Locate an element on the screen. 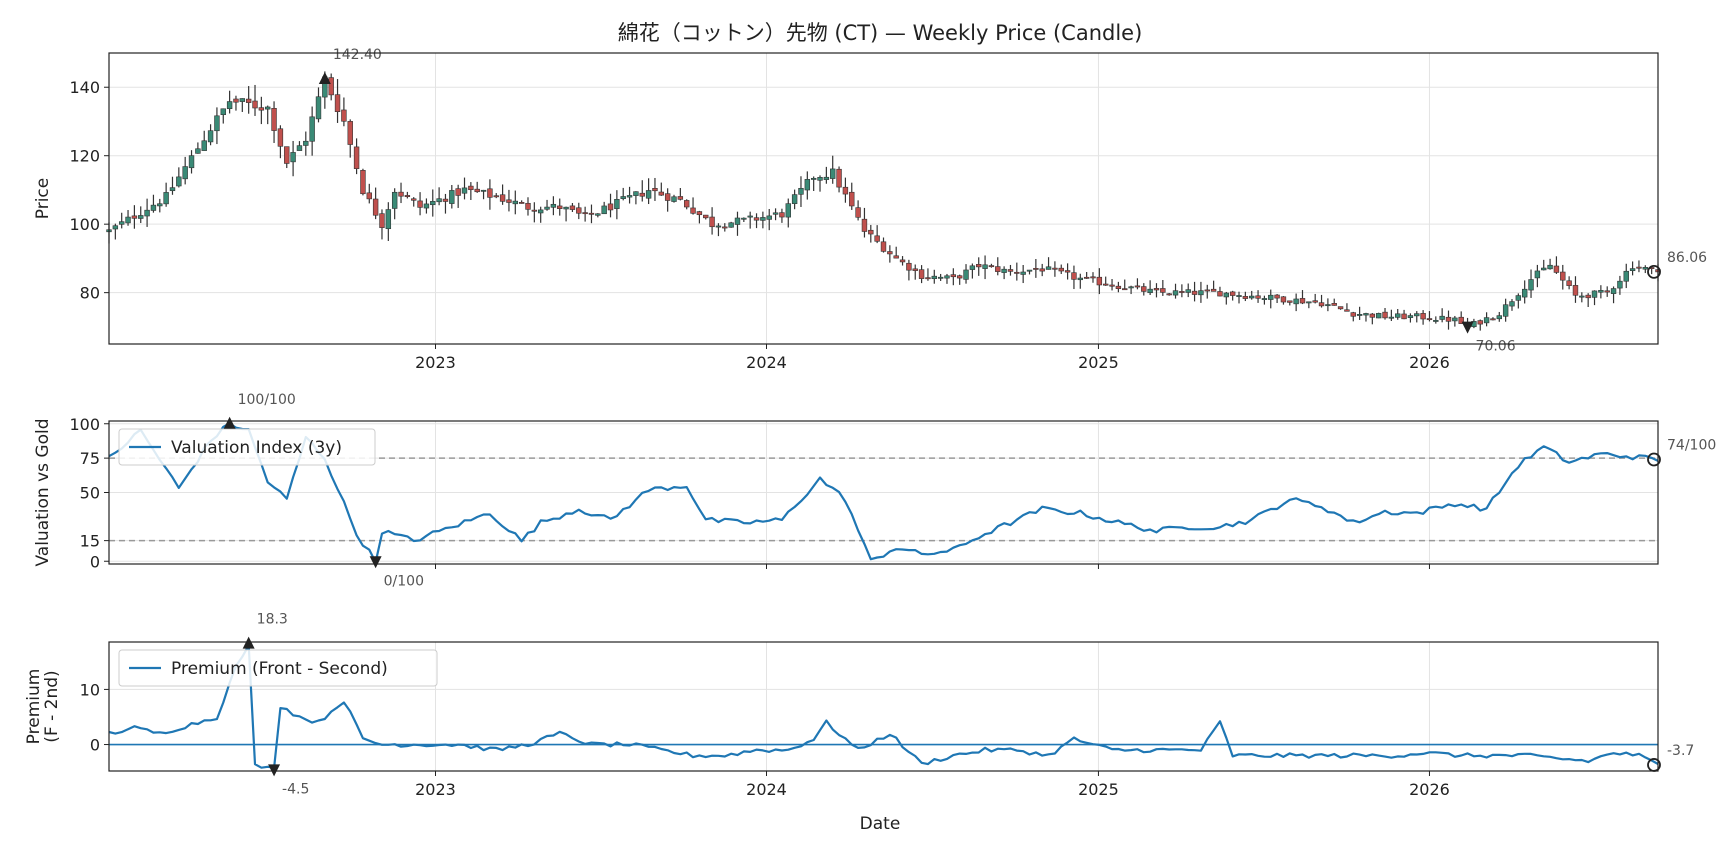  y-axis-label: (F - 2nd) is located at coordinates (52, 706).